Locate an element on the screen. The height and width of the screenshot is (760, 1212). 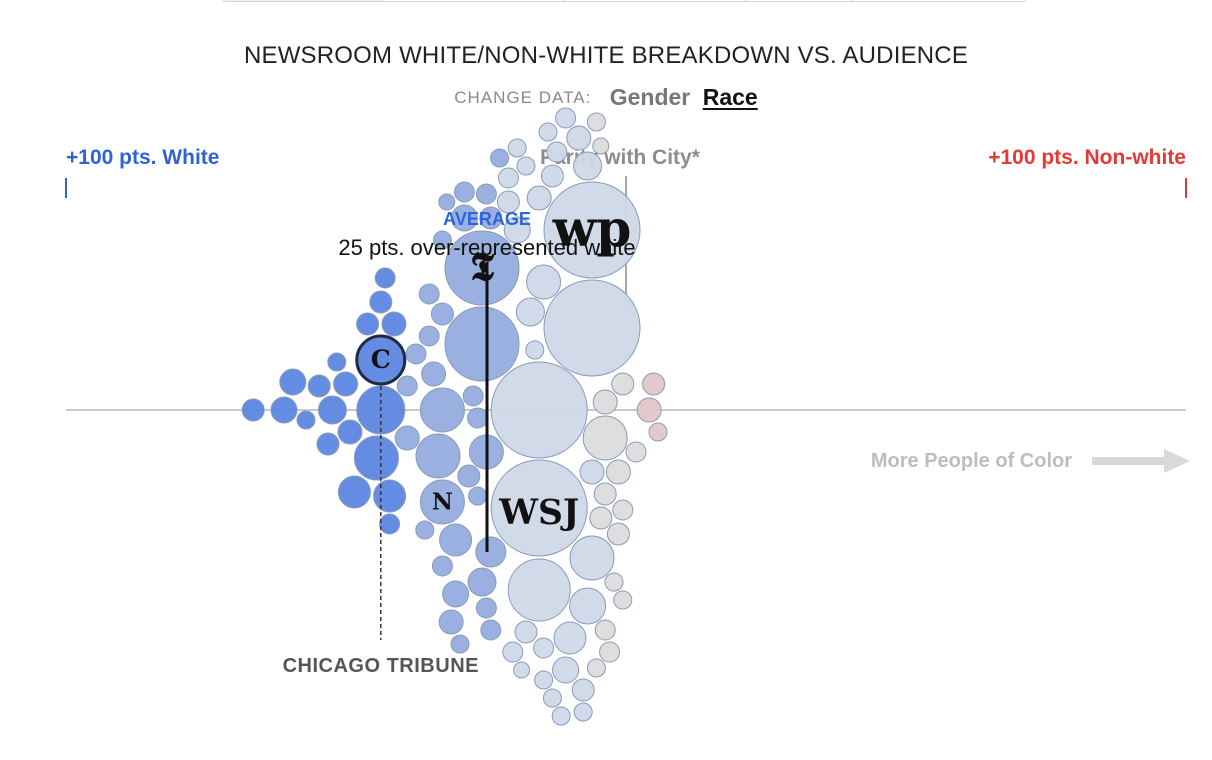
outlet-logo: WSJ is located at coordinates (538, 513).